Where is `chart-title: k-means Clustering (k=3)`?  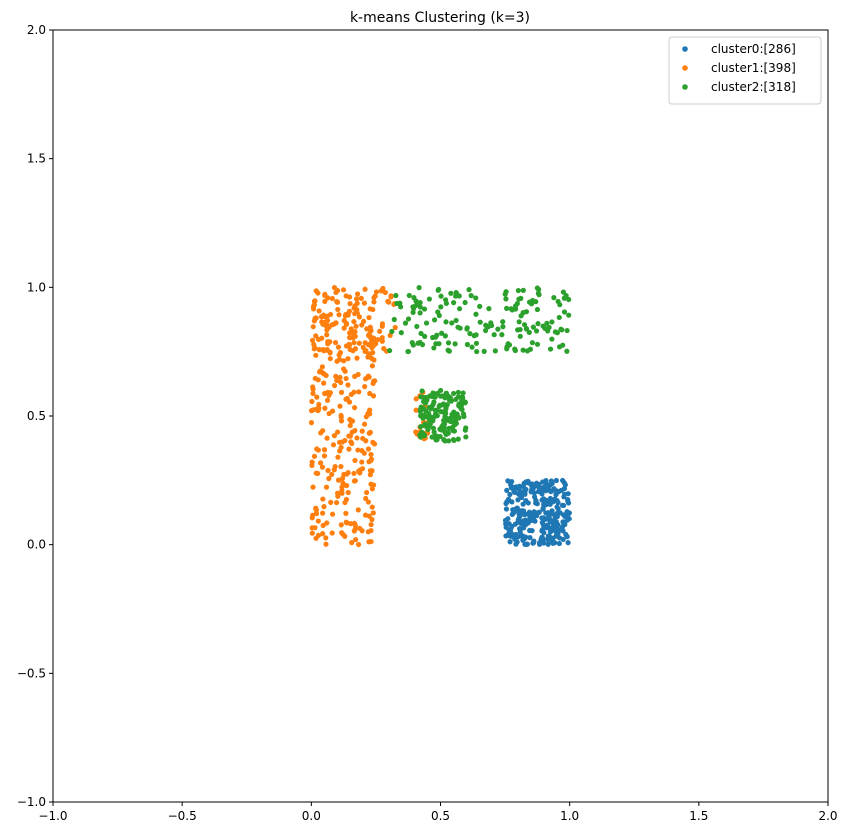 chart-title: k-means Clustering (k=3) is located at coordinates (440, 18).